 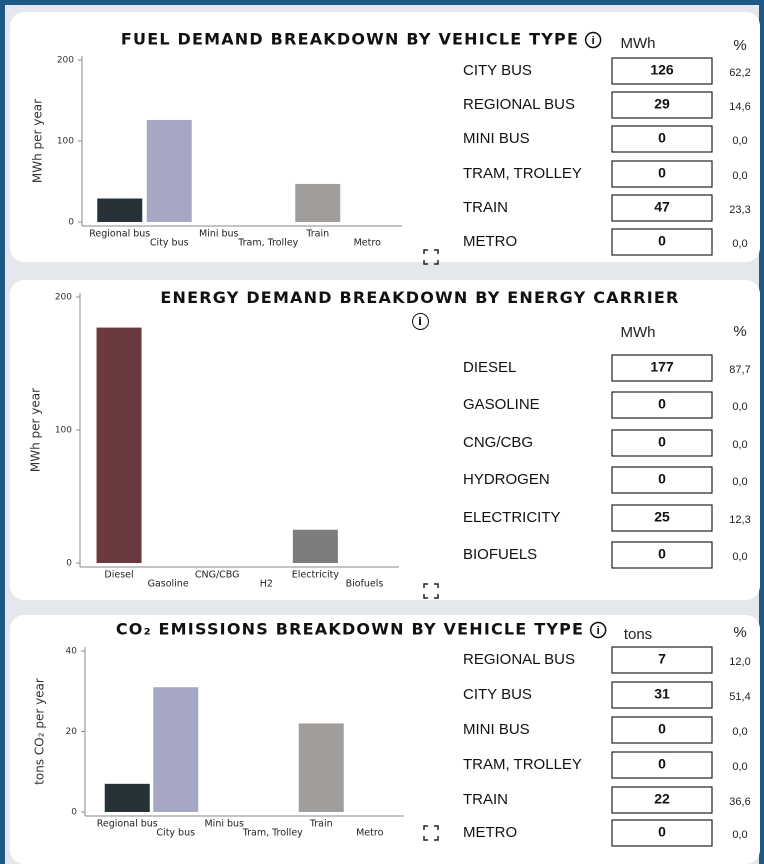 I want to click on row-label: GASOLINE, so click(x=501, y=404).